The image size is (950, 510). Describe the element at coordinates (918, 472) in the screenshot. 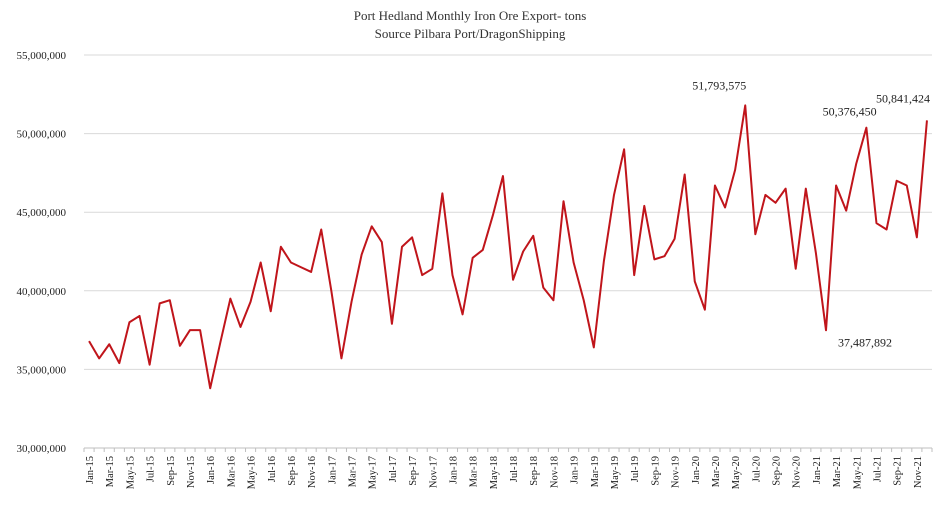

I see `x-tick-label: Nov-21` at that location.